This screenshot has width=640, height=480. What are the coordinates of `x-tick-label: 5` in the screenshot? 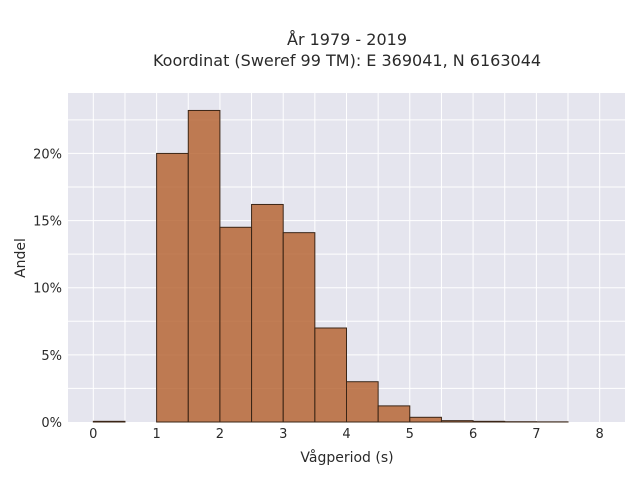 It's located at (410, 434).